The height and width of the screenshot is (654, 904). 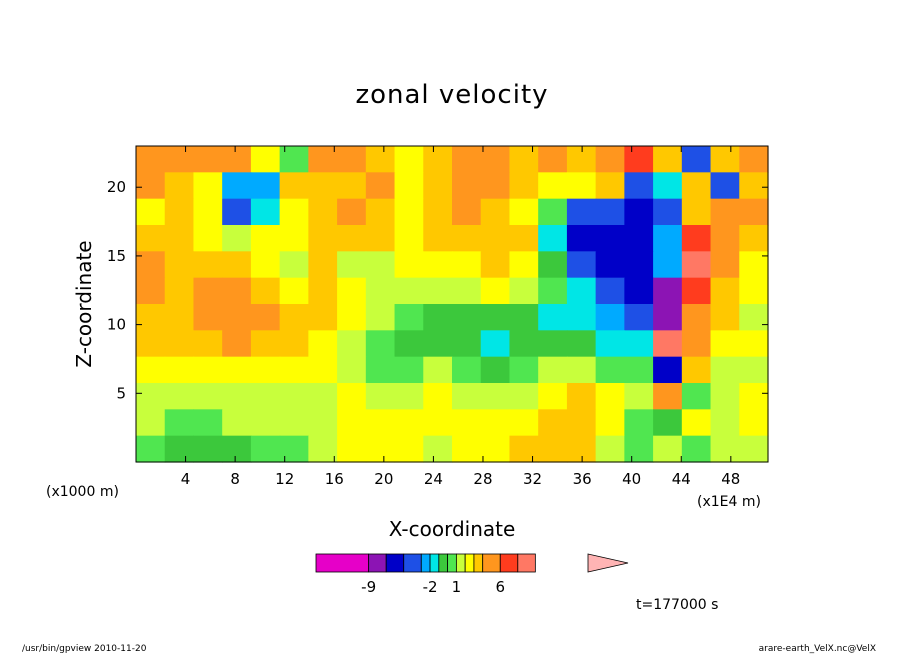 What do you see at coordinates (186, 479) in the screenshot?
I see `x-tick-label: 4` at bounding box center [186, 479].